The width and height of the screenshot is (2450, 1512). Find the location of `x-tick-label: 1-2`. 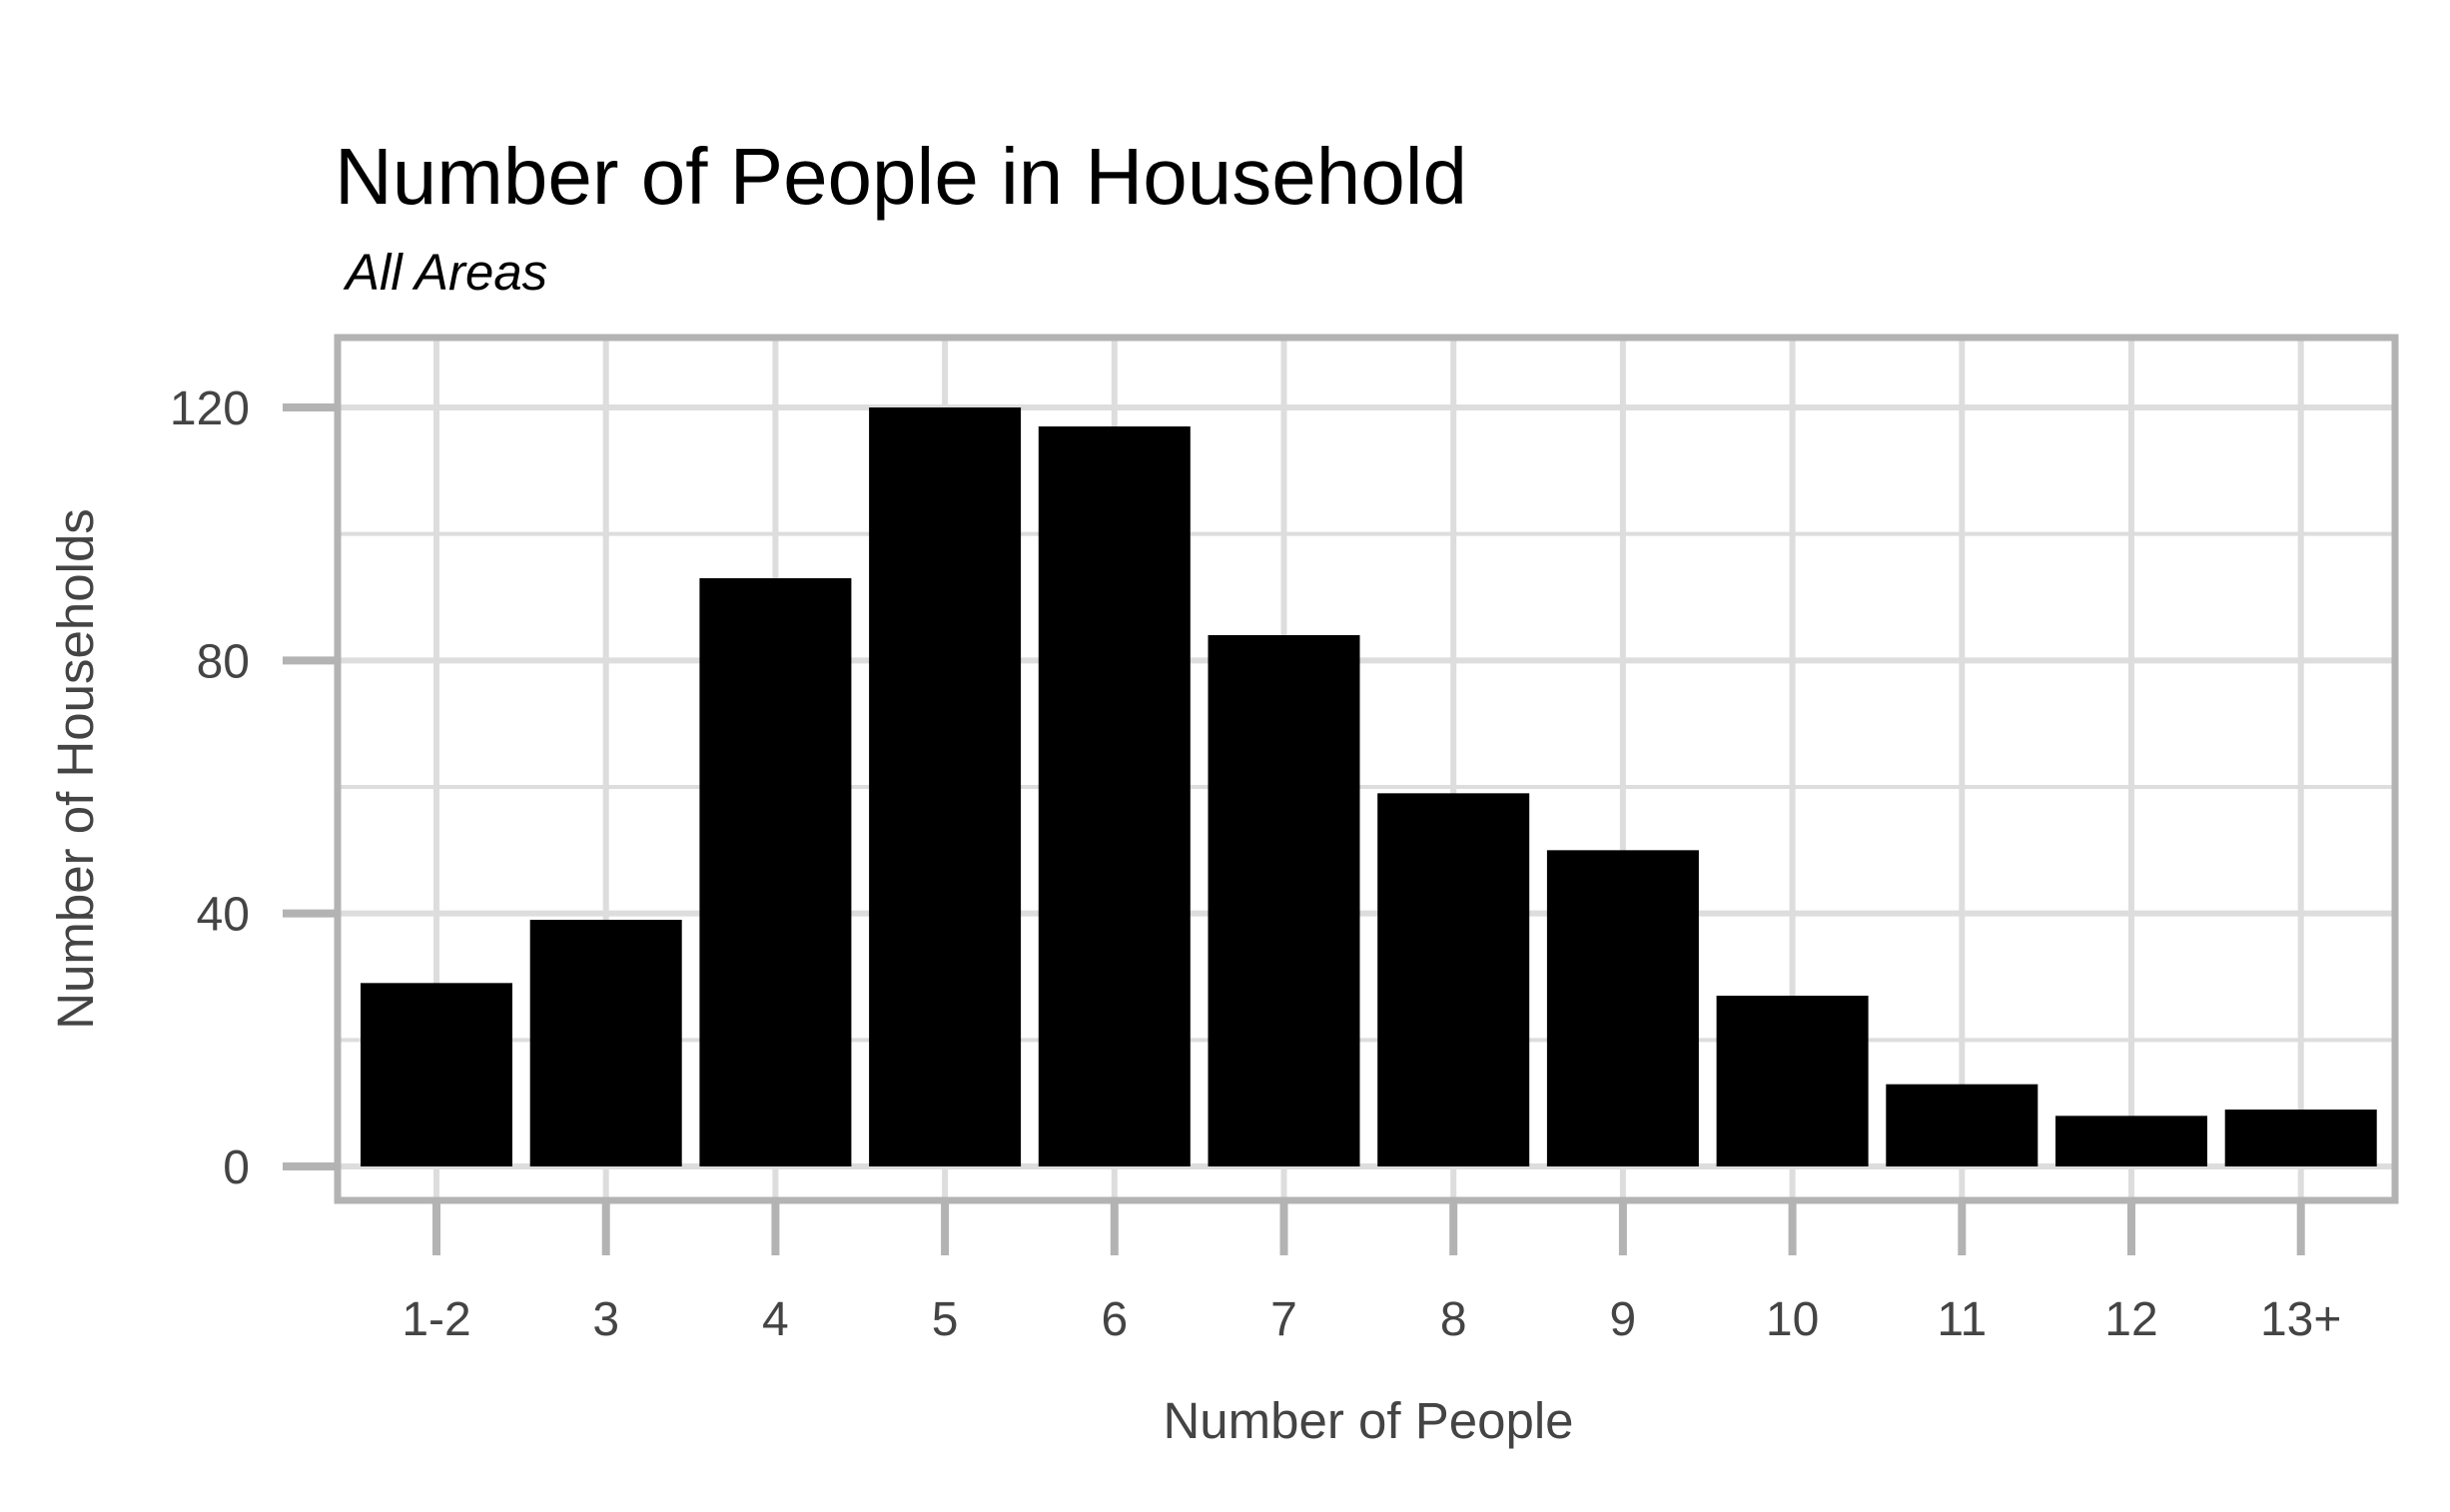

x-tick-label: 1-2 is located at coordinates (436, 1319).